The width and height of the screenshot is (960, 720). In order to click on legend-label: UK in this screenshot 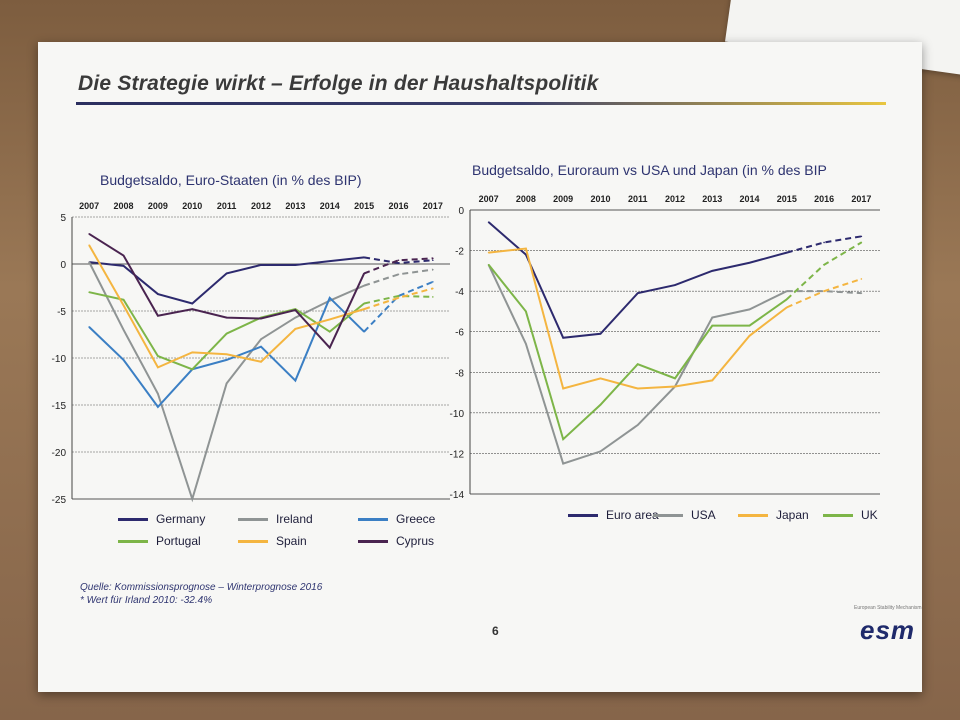, I will do `click(869, 515)`.